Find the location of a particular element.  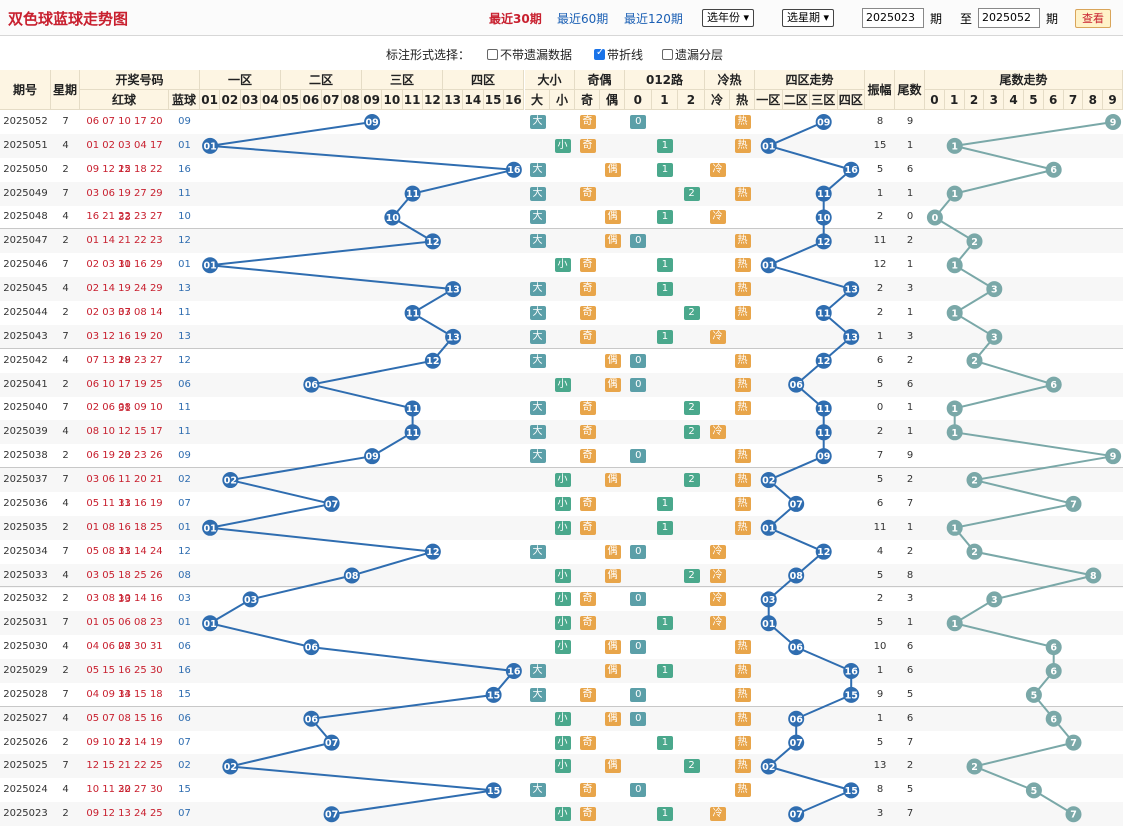

row-issue: 2025040 is located at coordinates (25, 408).